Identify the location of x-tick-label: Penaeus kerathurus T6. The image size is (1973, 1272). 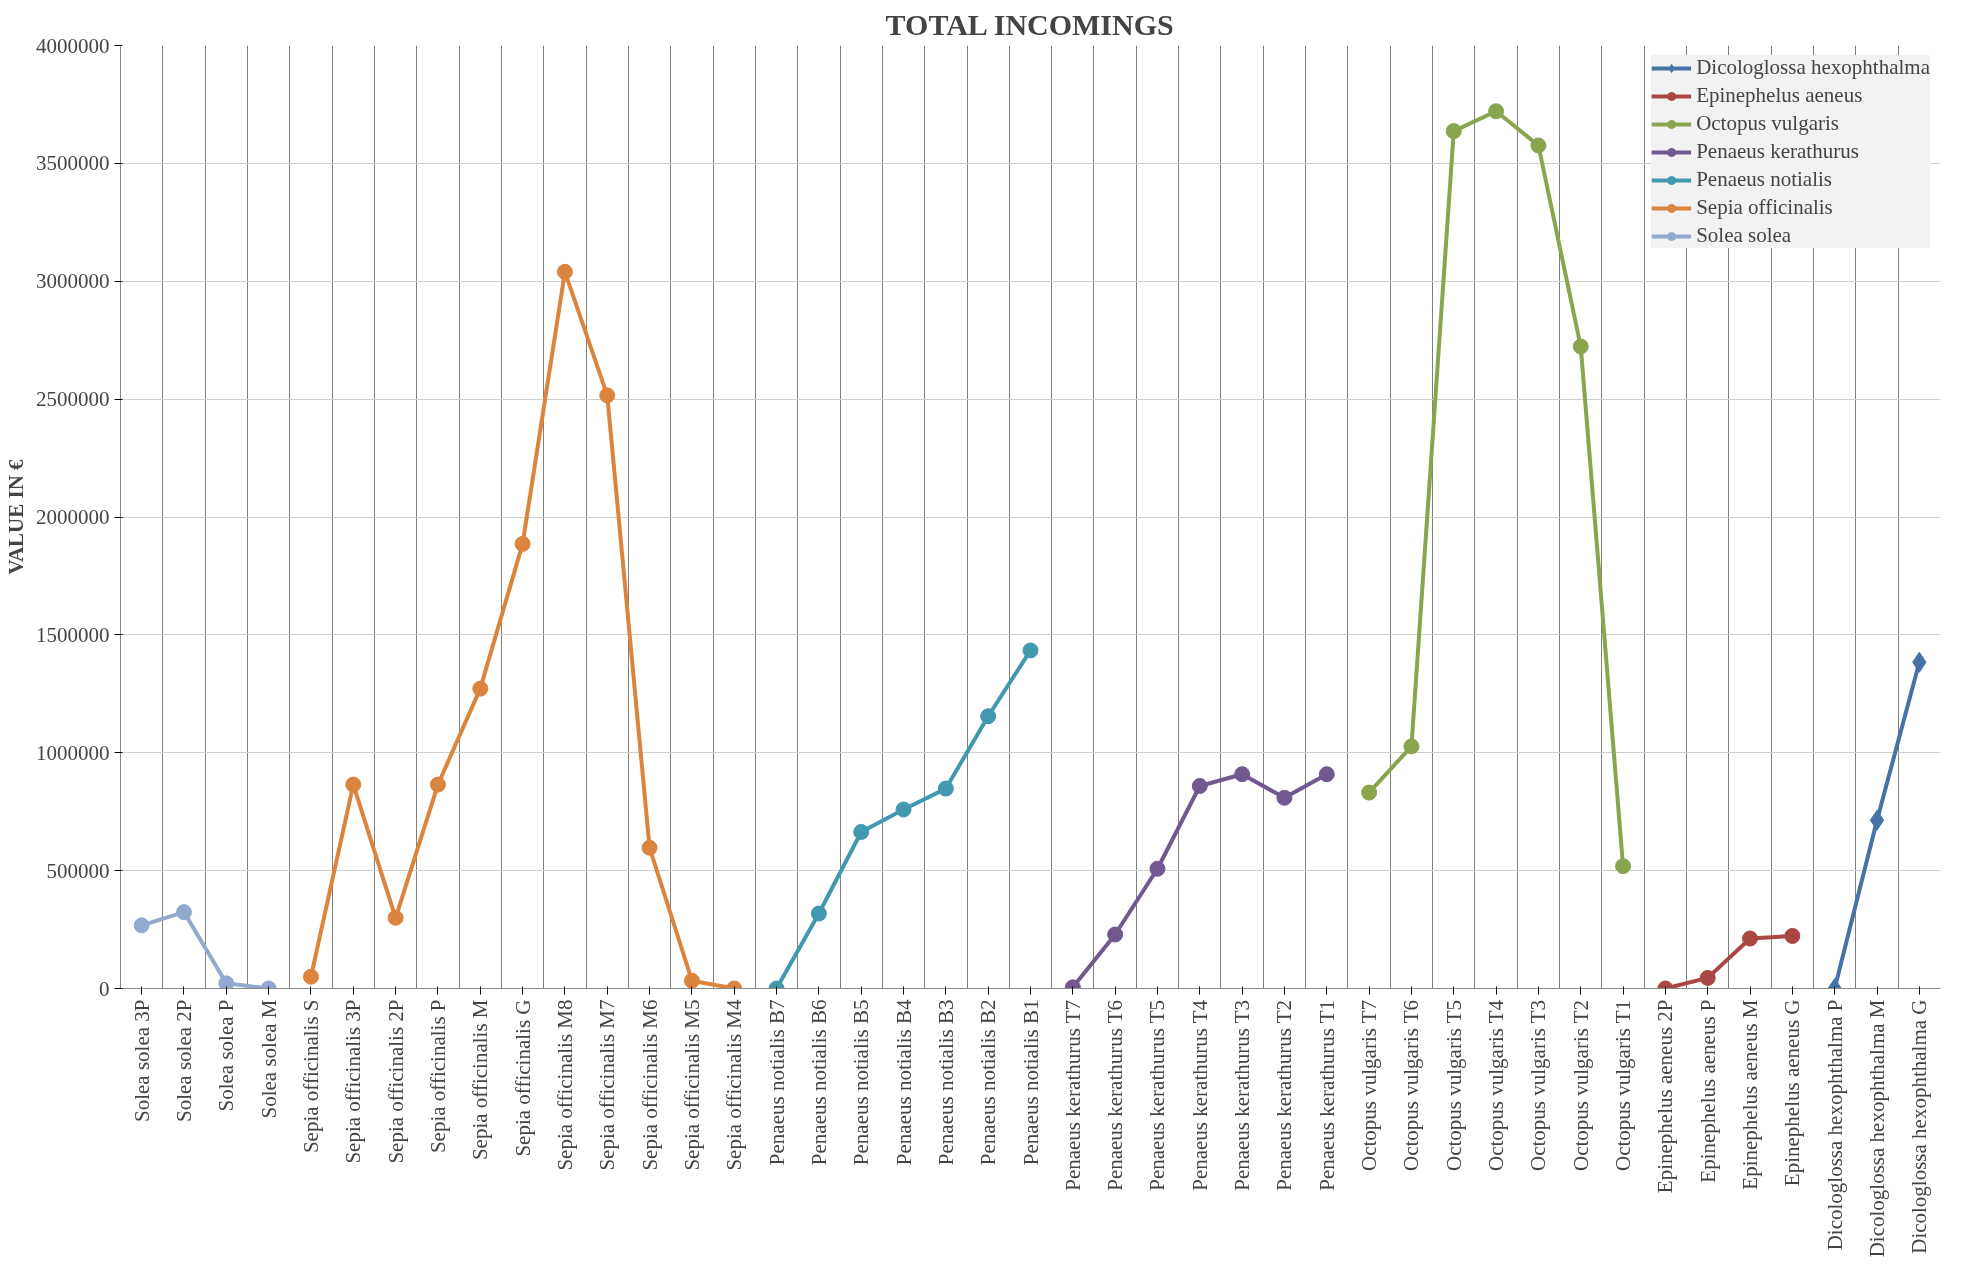
(1115, 1095).